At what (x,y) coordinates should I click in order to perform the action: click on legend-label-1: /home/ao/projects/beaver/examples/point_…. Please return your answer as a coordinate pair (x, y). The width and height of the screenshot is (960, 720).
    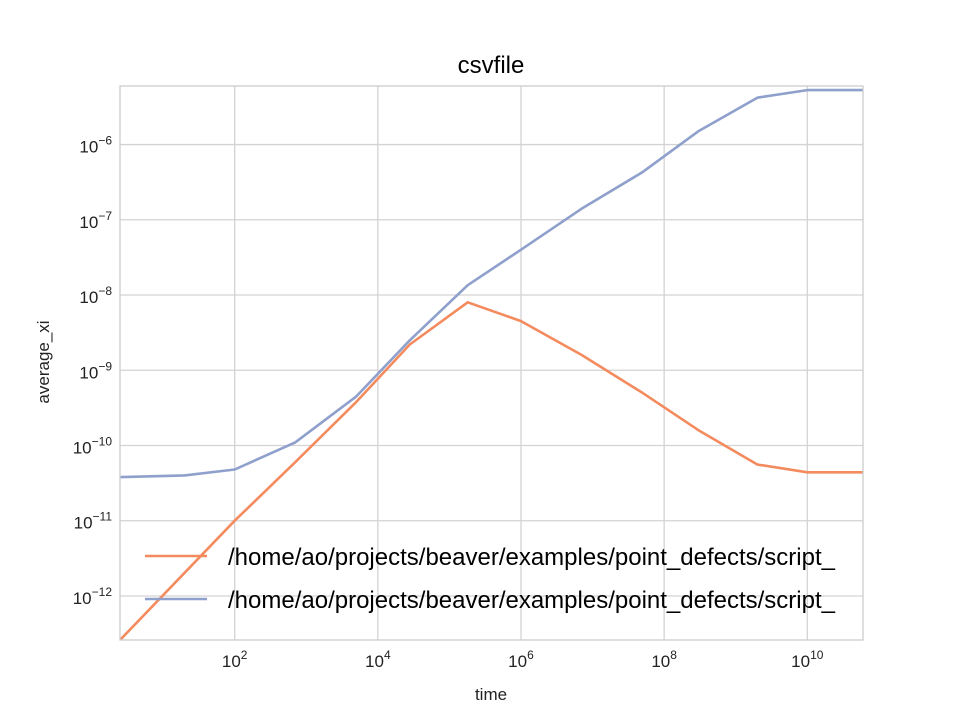
    Looking at the image, I should click on (532, 557).